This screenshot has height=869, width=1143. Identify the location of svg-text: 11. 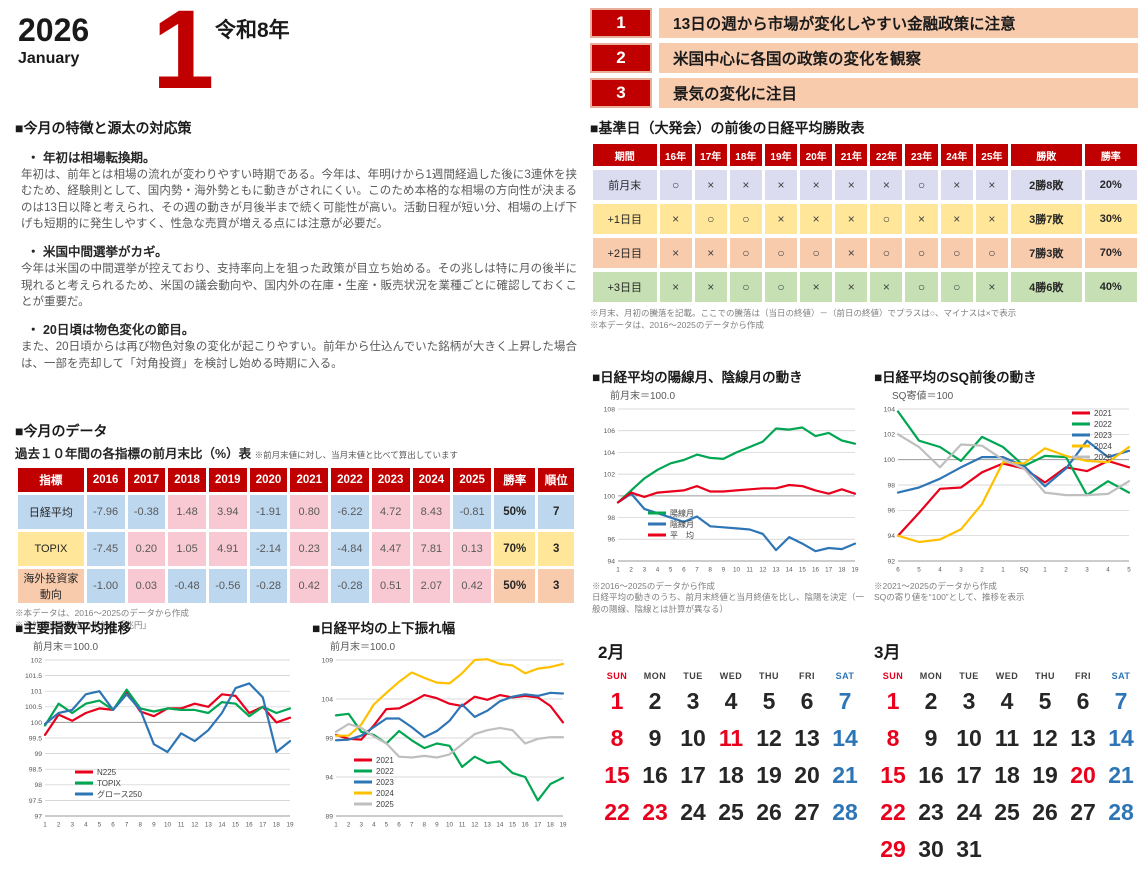
(462, 825).